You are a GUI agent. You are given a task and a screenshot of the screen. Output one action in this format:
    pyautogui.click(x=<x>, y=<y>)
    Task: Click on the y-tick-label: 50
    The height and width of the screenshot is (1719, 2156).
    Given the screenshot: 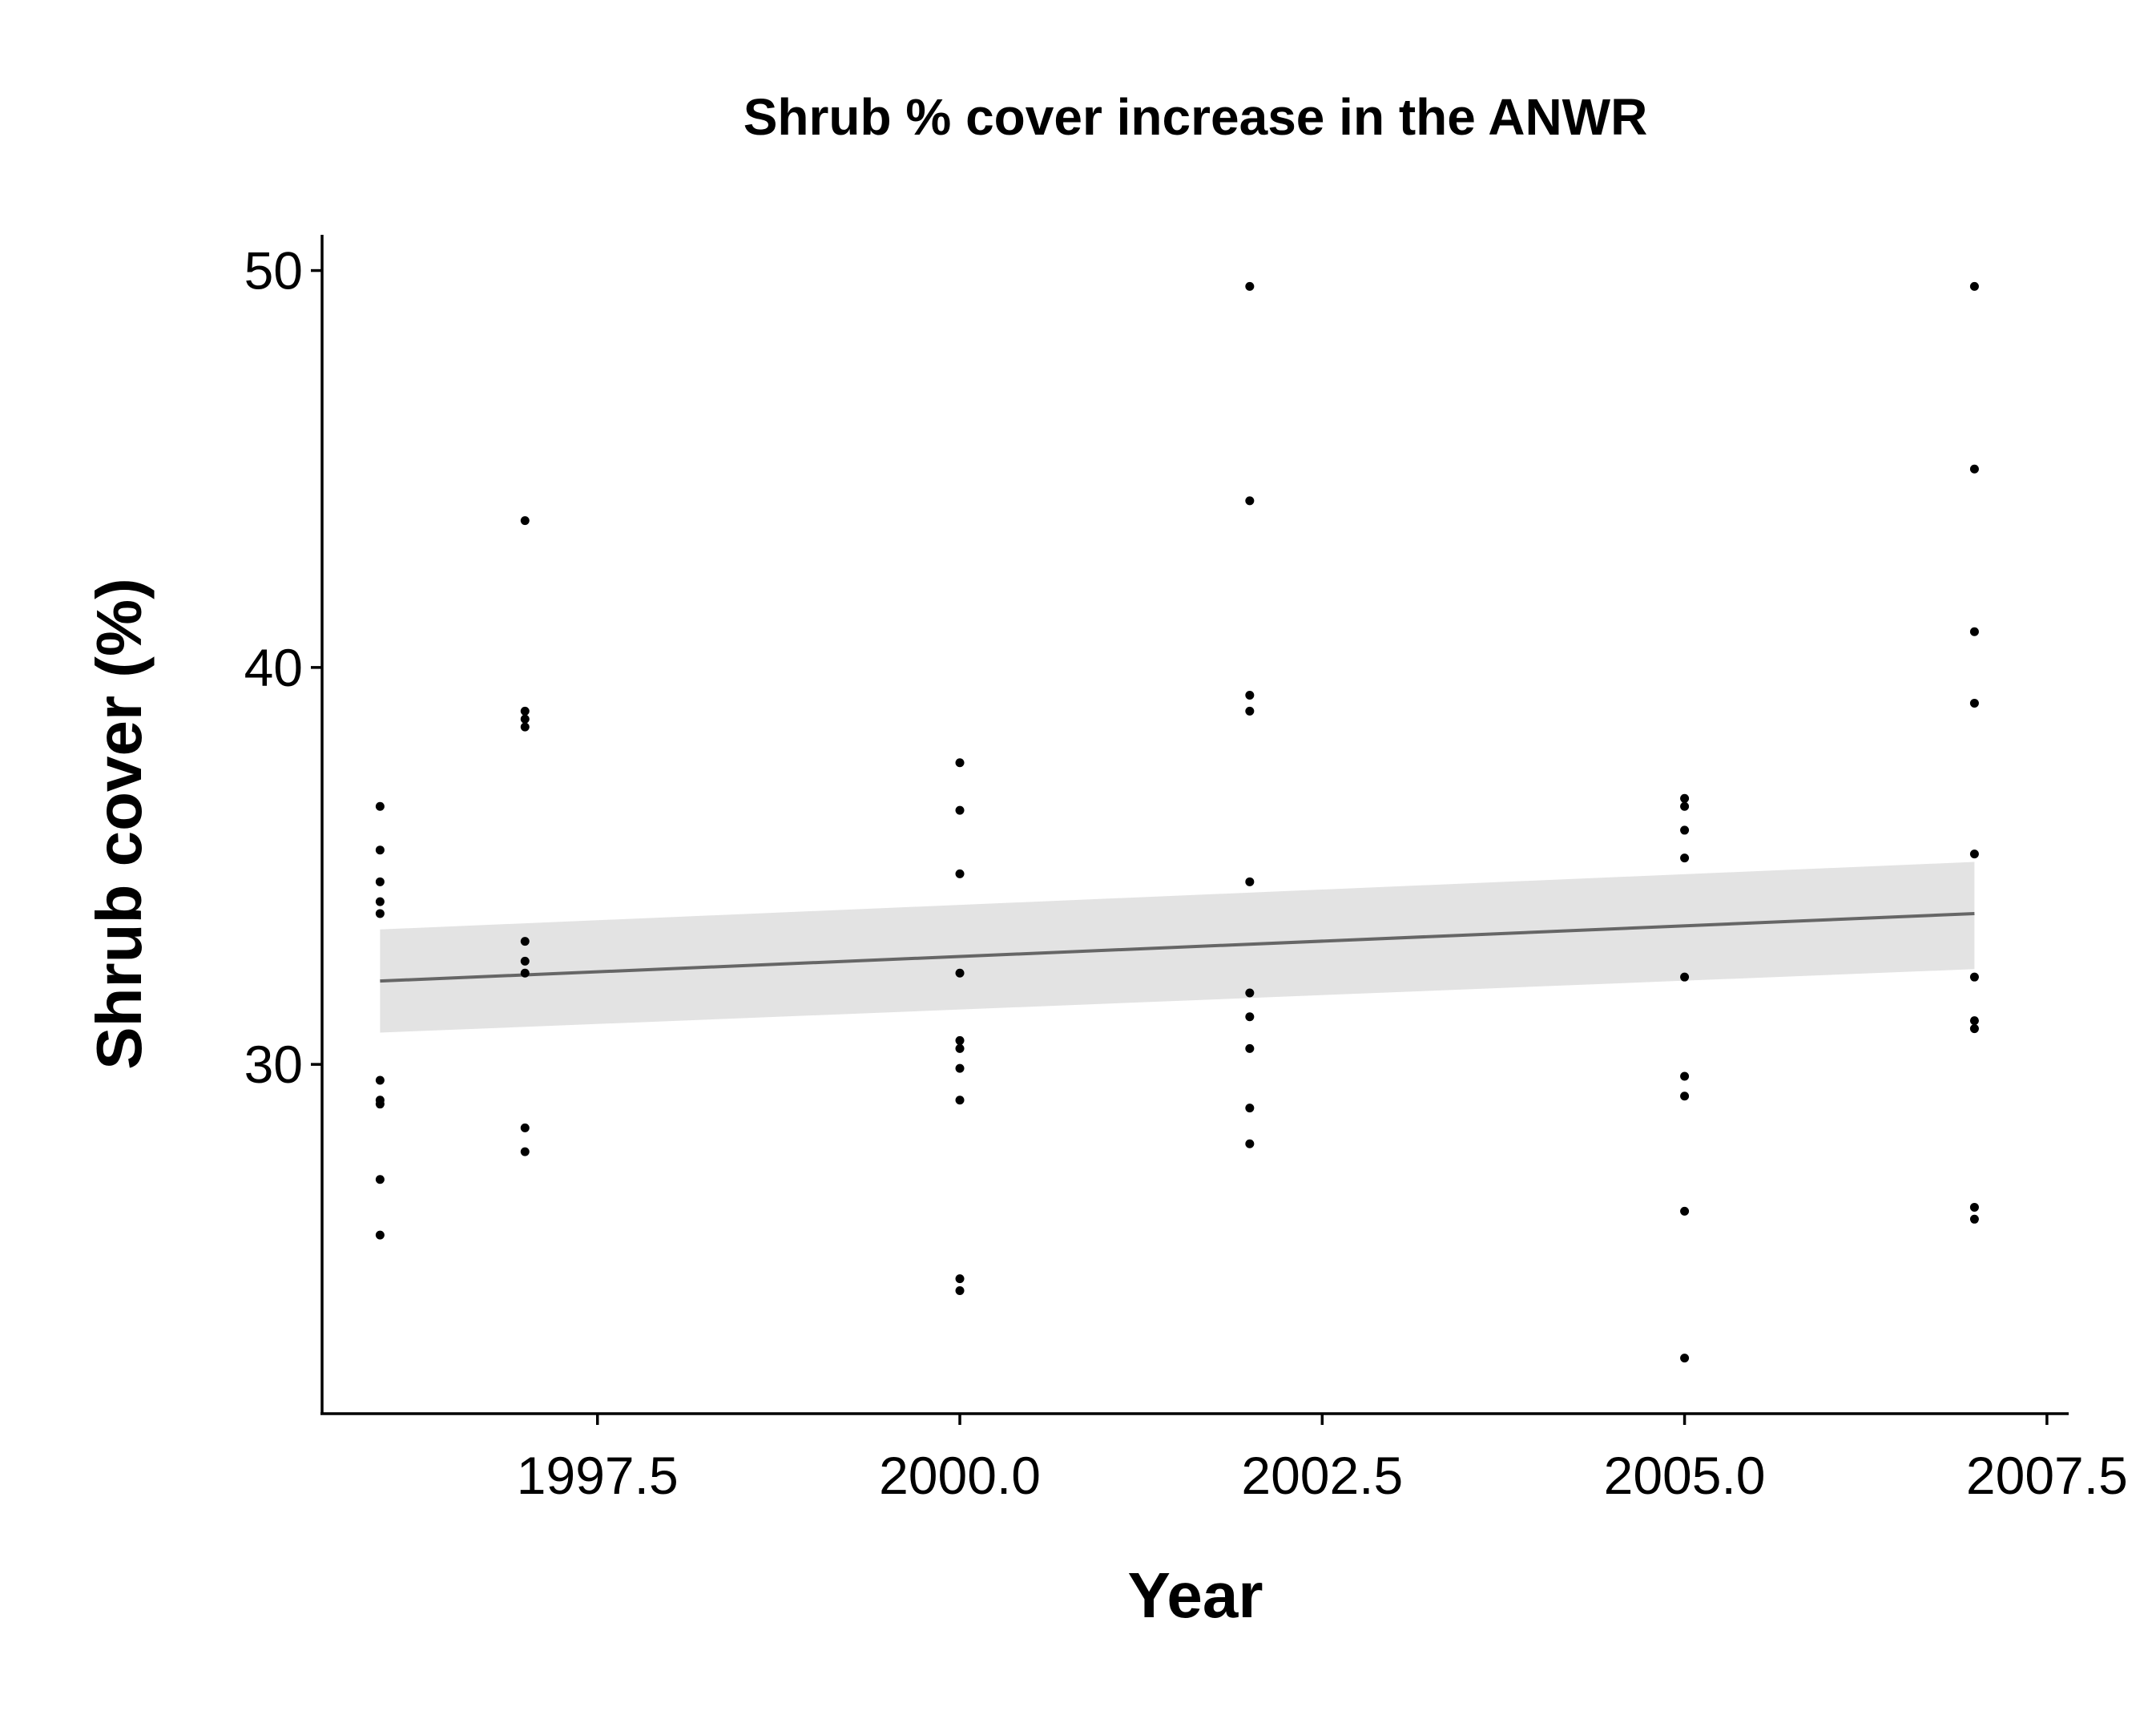 What is the action you would take?
    pyautogui.click(x=273, y=271)
    